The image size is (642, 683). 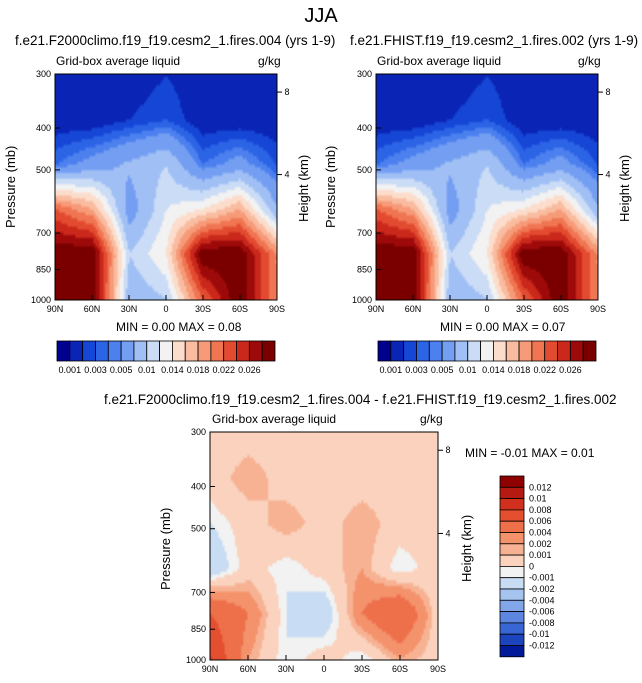 What do you see at coordinates (324, 546) in the screenshot?
I see `panel3-field` at bounding box center [324, 546].